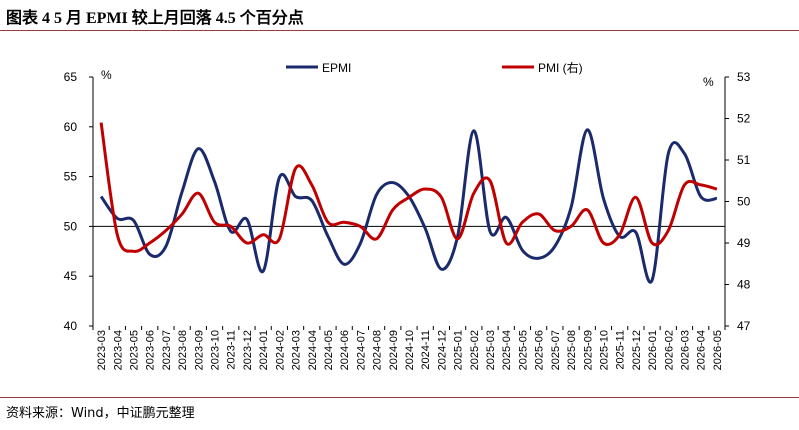 This screenshot has height=430, width=799. Describe the element at coordinates (183, 350) in the screenshot. I see `x-tick-label: 2023-08` at that location.